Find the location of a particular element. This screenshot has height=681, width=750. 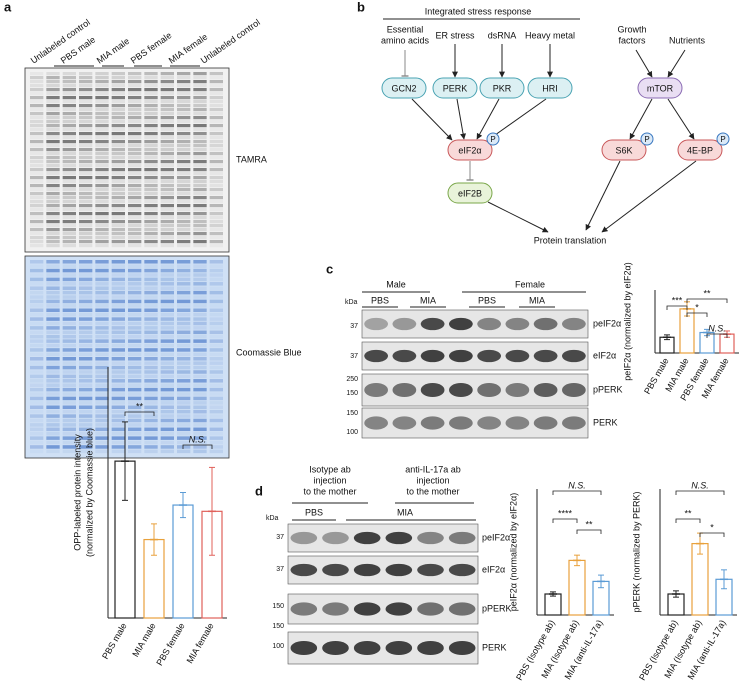

condition-label: MIA is located at coordinates (537, 300).